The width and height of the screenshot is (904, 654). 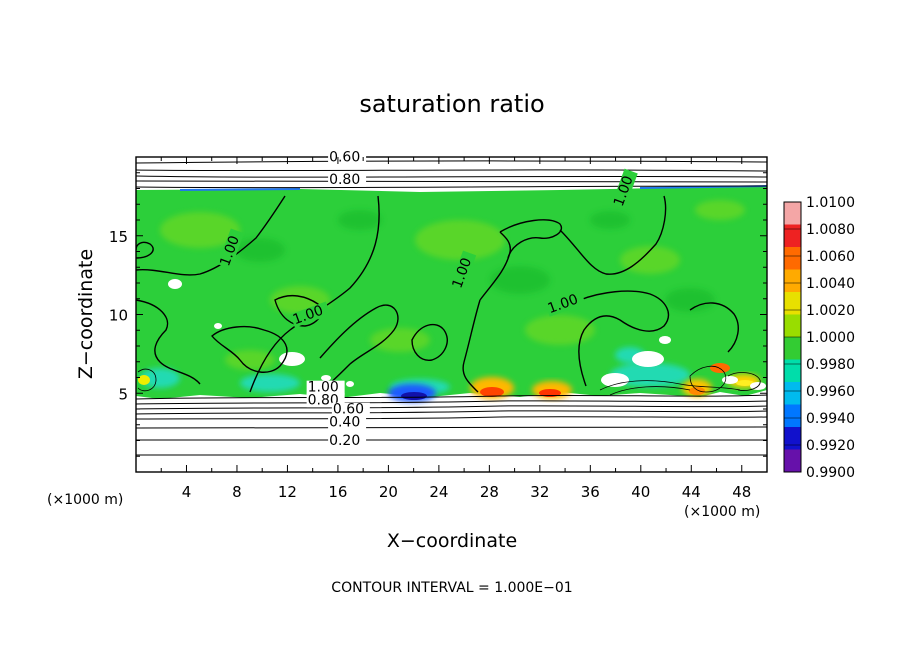 I want to click on x-tick-label: 16, so click(x=337, y=492).